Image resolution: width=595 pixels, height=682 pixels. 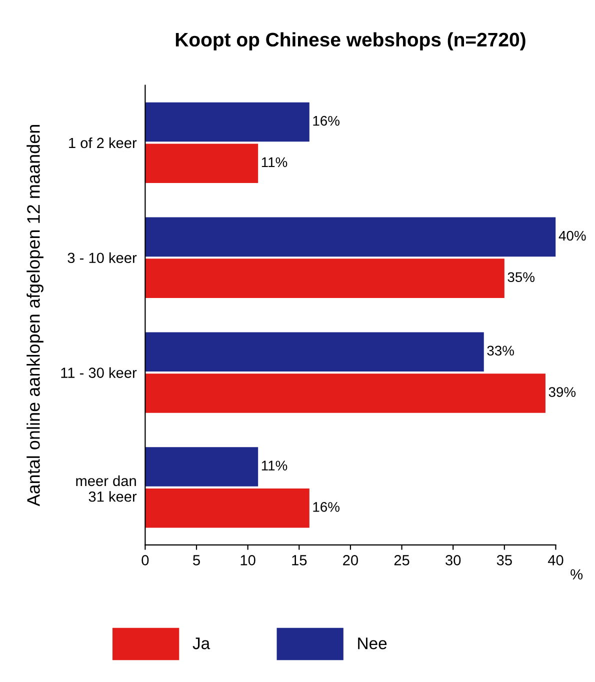 What do you see at coordinates (102, 258) in the screenshot?
I see `y-tick-label: 3 - 10 keer` at bounding box center [102, 258].